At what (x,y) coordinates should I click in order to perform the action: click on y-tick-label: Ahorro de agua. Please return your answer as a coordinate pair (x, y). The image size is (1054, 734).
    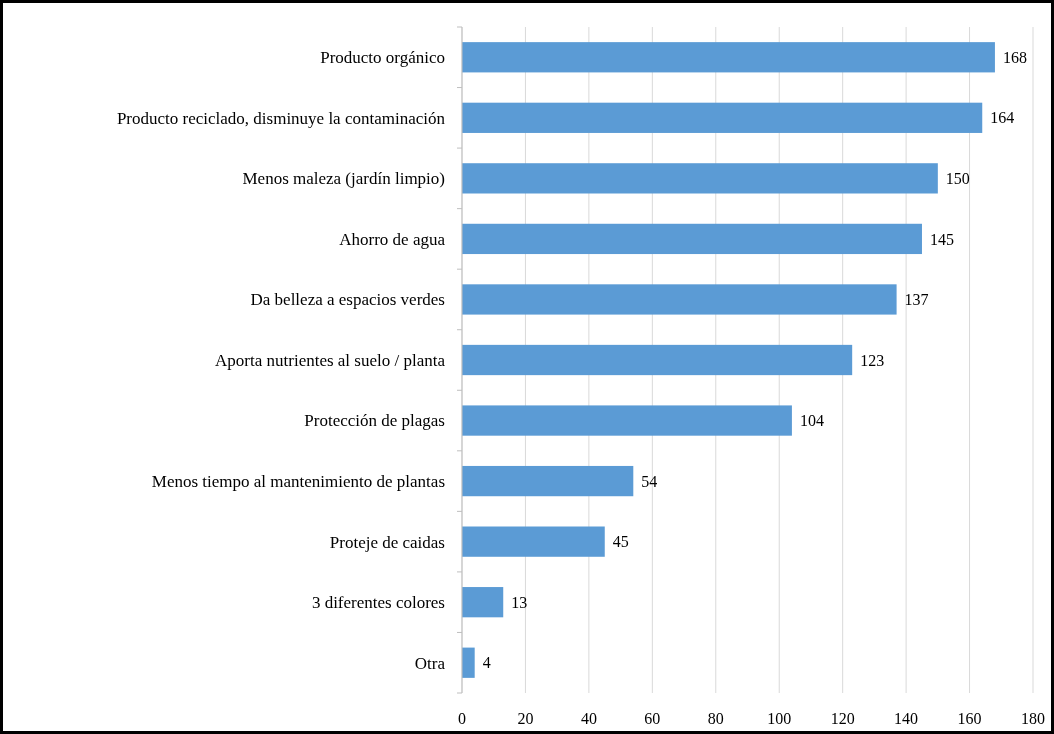
    Looking at the image, I should click on (392, 239).